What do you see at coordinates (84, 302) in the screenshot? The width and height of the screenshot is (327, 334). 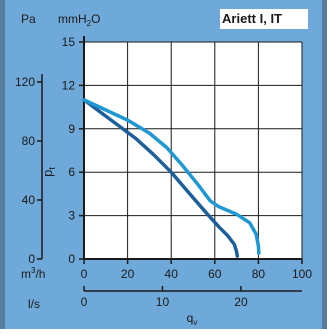 I see `ls-tick-label: 0` at bounding box center [84, 302].